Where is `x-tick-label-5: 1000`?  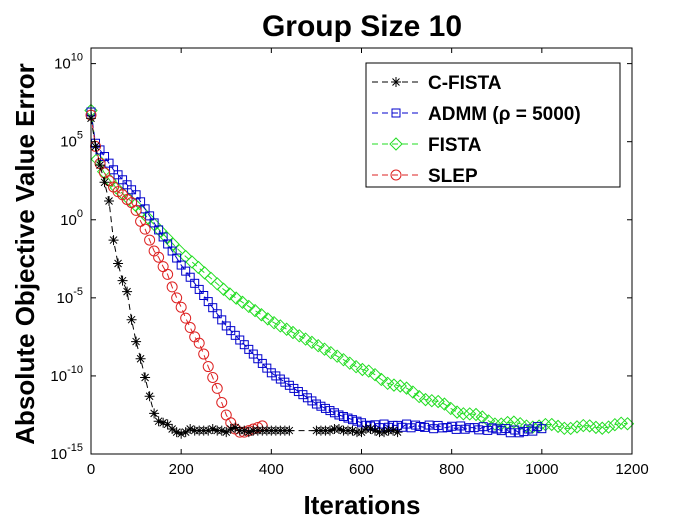
x-tick-label-5: 1000 is located at coordinates (541, 469).